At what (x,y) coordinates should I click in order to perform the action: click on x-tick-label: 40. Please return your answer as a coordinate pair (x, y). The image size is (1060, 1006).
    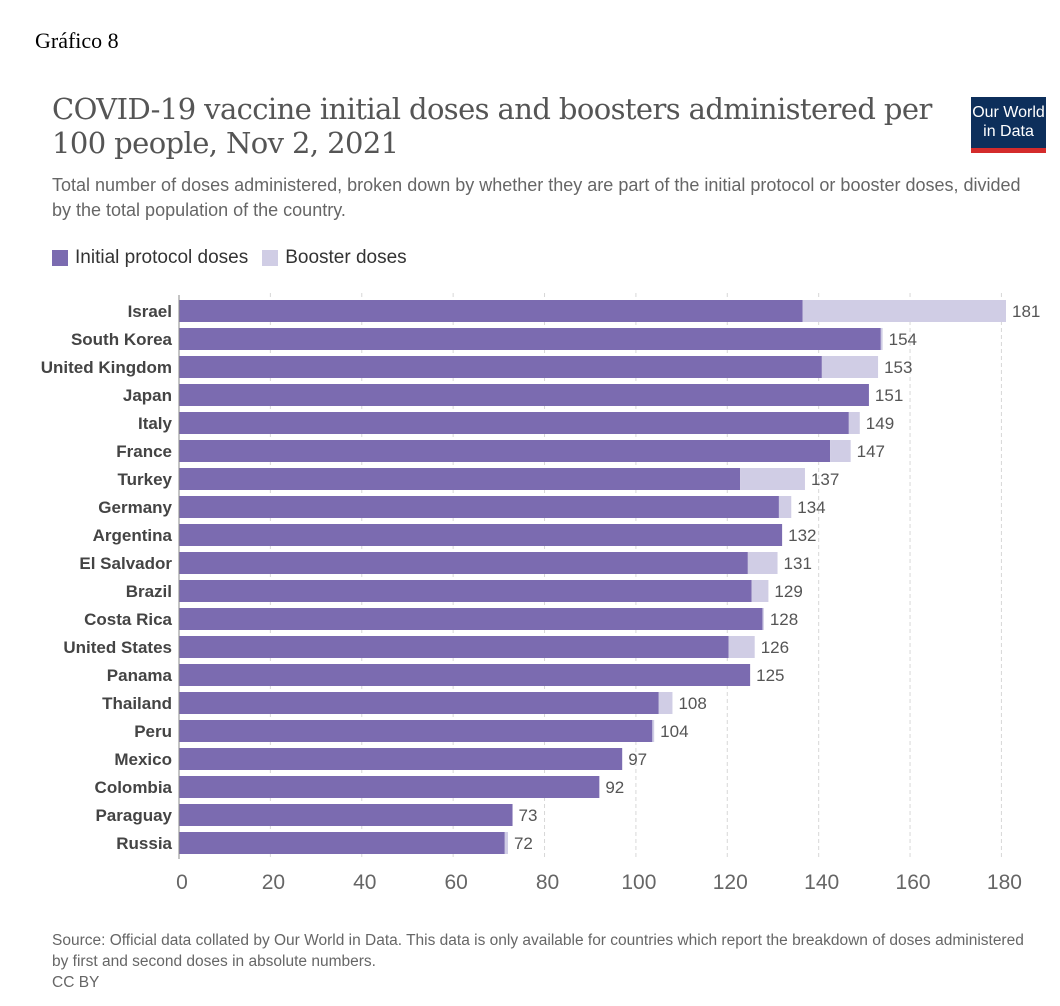
    Looking at the image, I should click on (364, 882).